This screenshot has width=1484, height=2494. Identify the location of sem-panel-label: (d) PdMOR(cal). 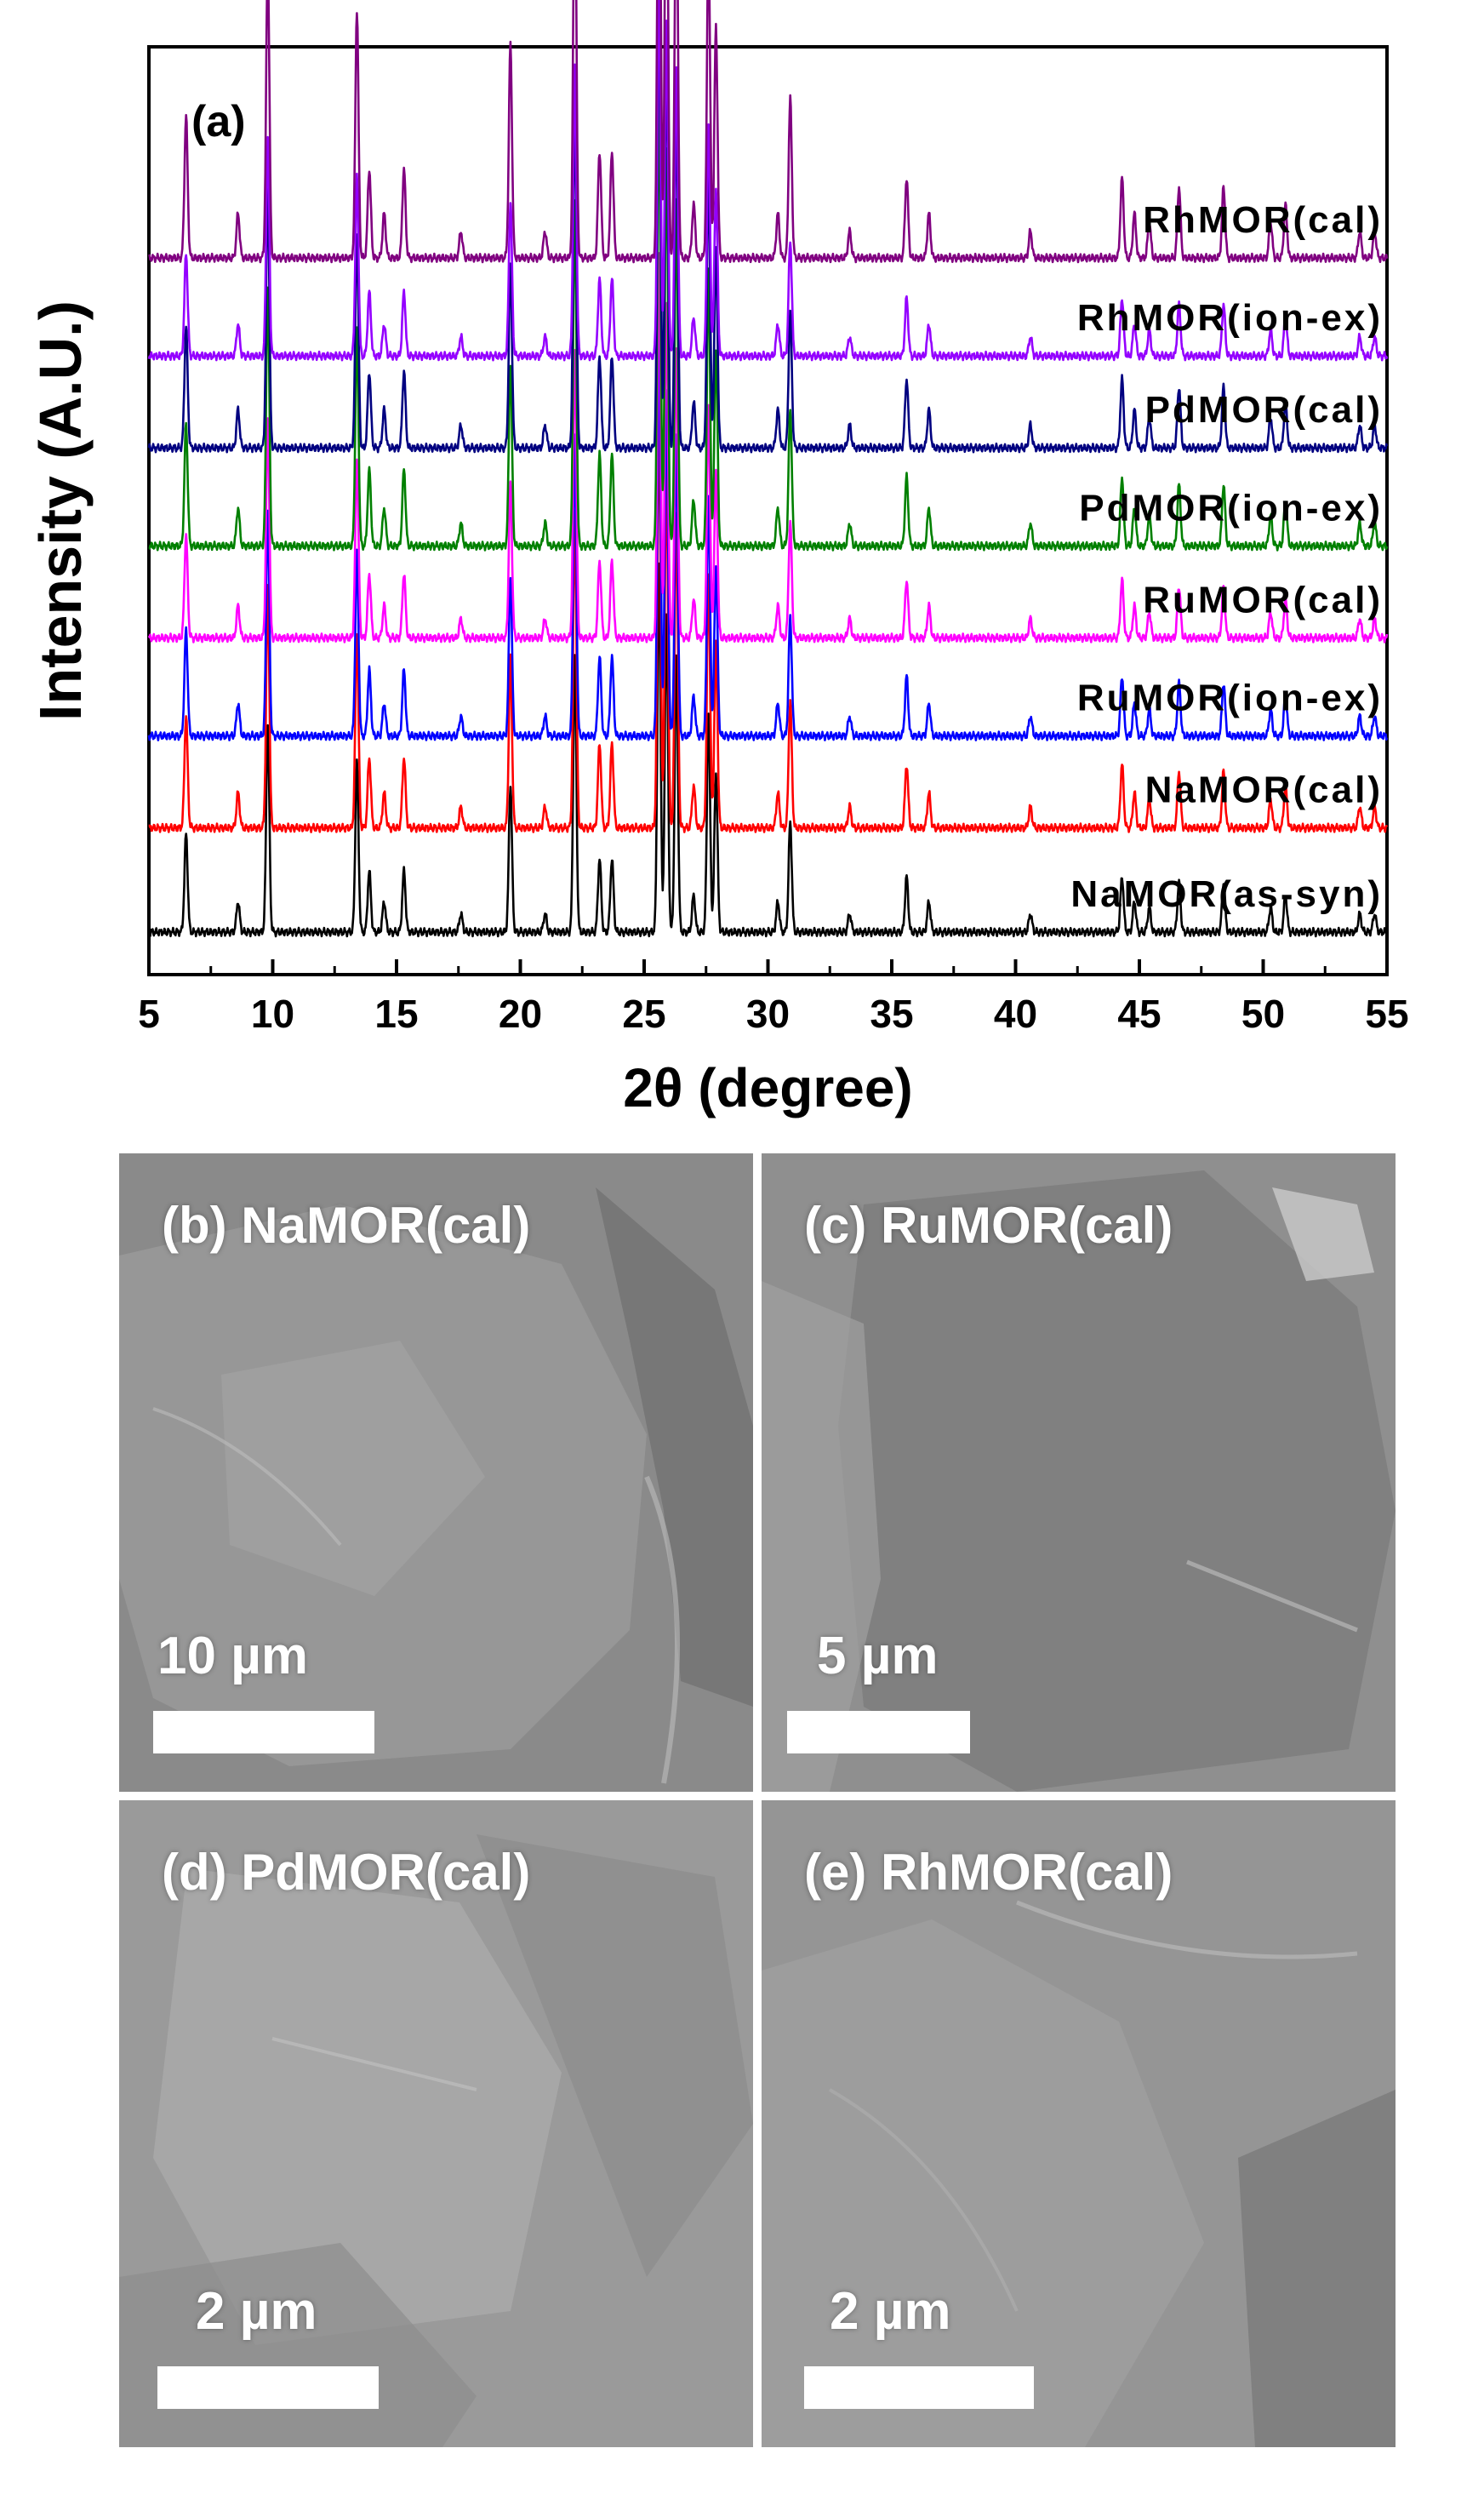
(346, 1873).